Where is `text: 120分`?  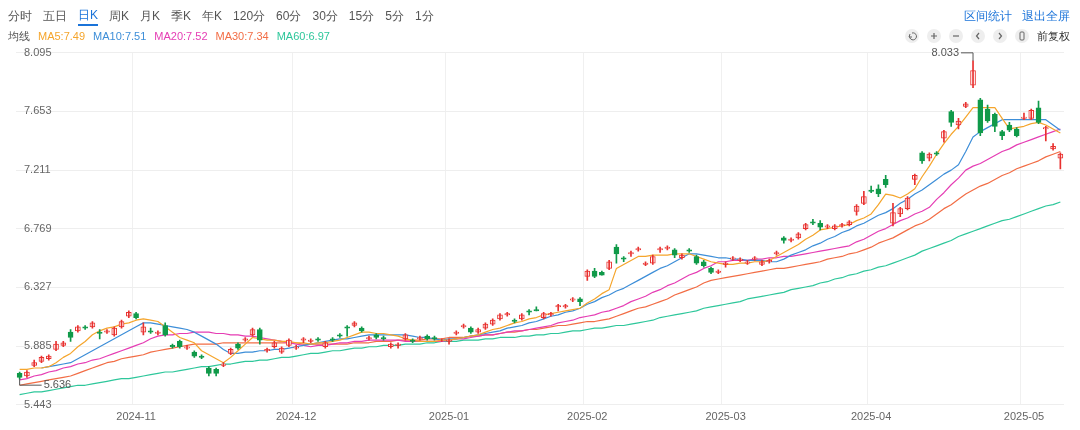
text: 120分 is located at coordinates (249, 16).